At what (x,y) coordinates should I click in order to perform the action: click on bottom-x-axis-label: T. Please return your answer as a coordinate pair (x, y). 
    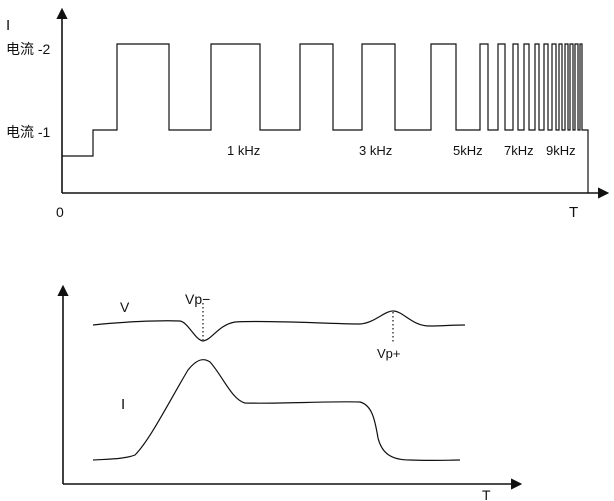
    Looking at the image, I should click on (486, 494).